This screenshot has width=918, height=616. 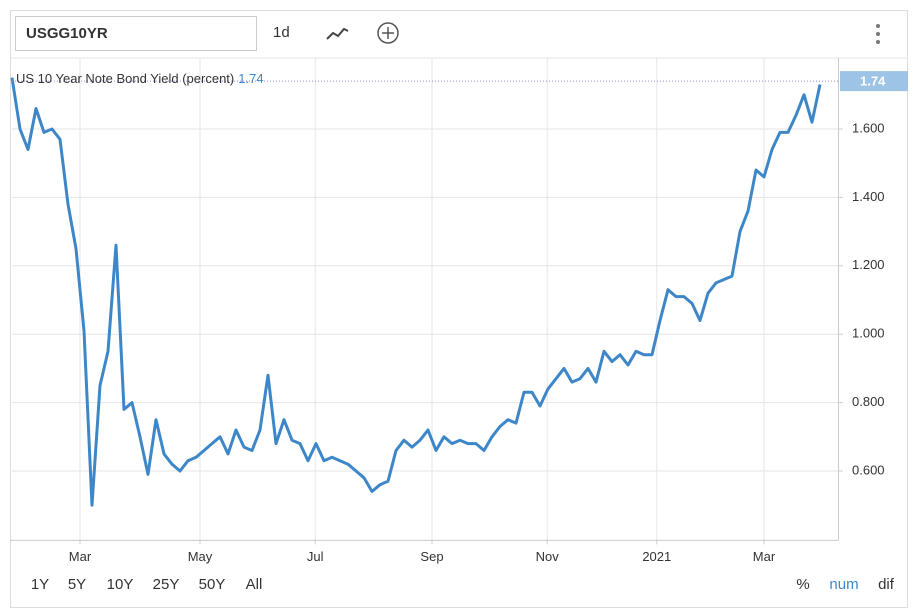 I want to click on legend: US 10 Year Note Bond Yield (percent) 1.74, so click(x=140, y=78).